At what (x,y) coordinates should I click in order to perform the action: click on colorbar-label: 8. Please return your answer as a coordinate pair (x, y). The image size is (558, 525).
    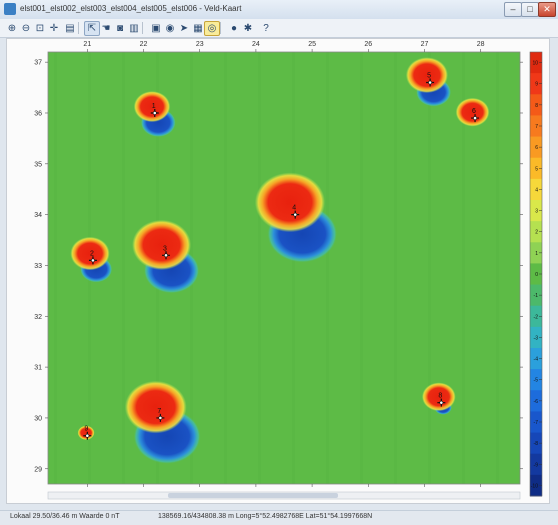
    Looking at the image, I should click on (536, 106).